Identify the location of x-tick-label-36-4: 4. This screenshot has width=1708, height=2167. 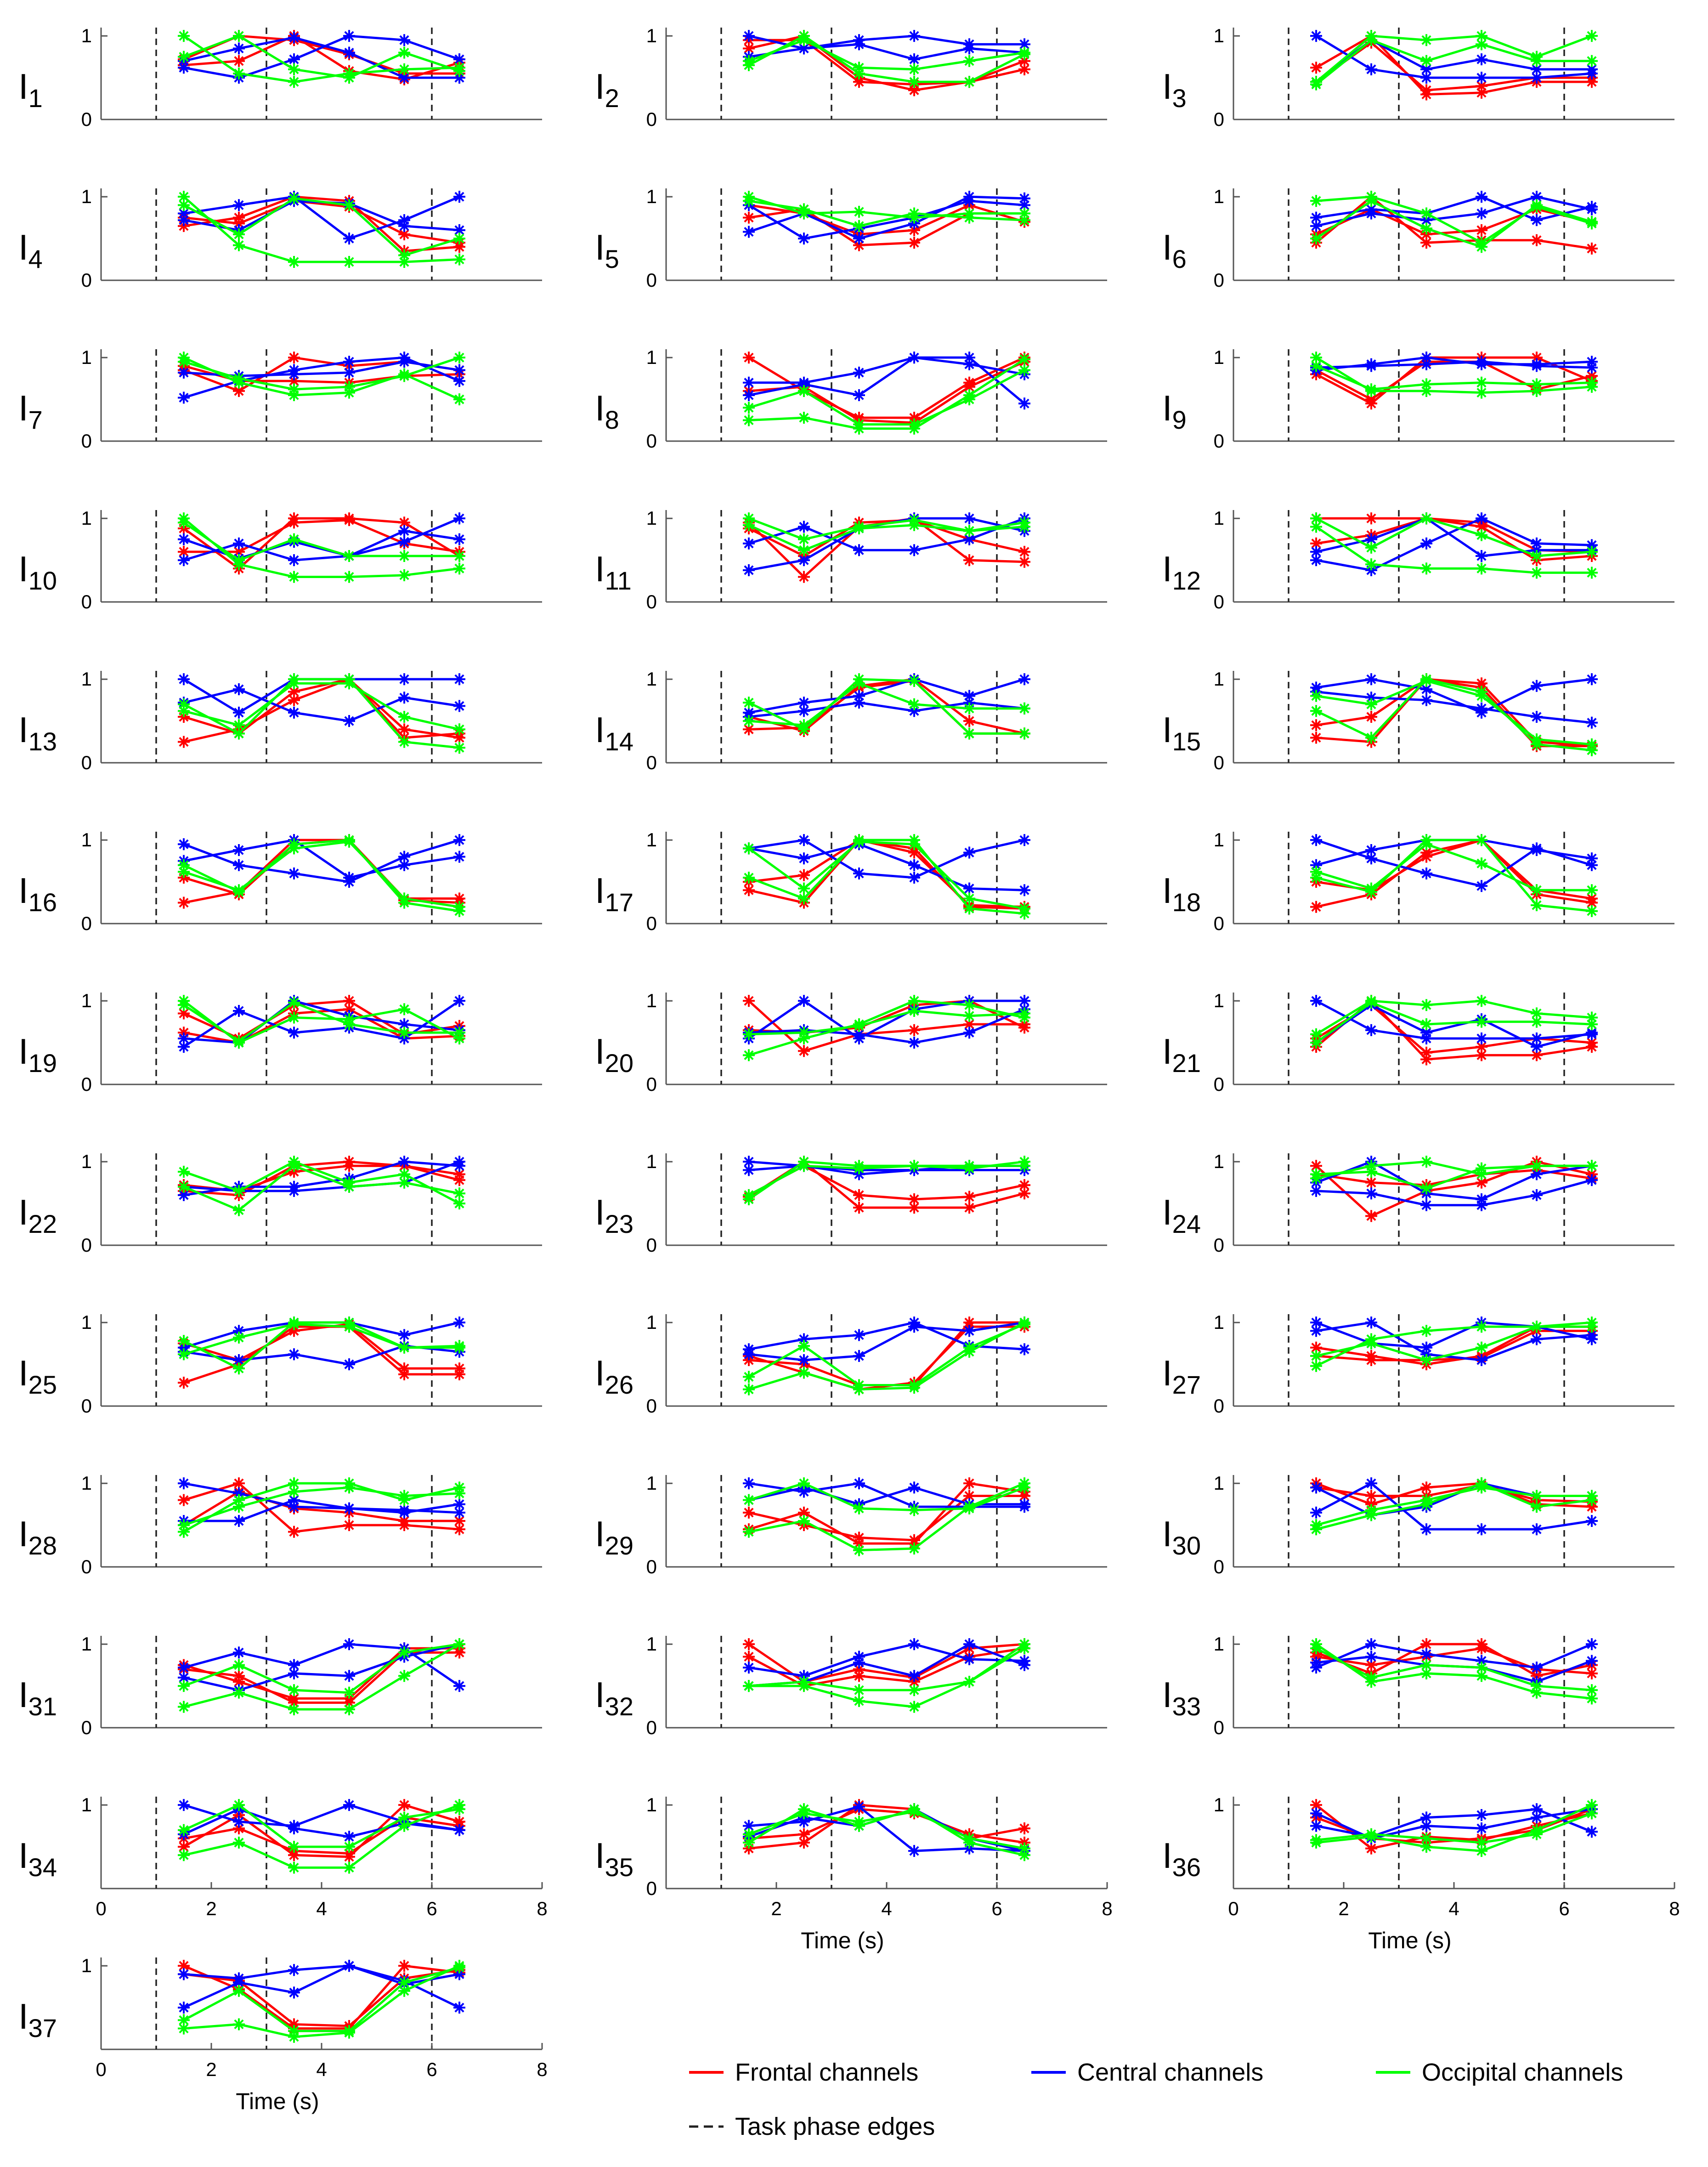
(1453, 1908).